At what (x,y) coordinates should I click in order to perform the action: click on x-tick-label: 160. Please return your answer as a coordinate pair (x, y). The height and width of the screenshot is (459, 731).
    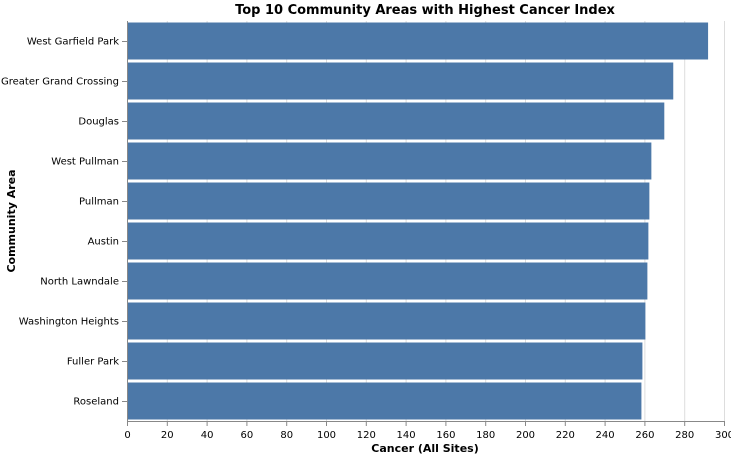
    Looking at the image, I should click on (445, 435).